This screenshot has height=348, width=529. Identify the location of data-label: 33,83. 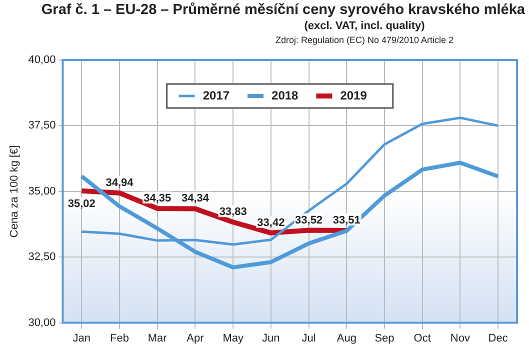
(233, 212).